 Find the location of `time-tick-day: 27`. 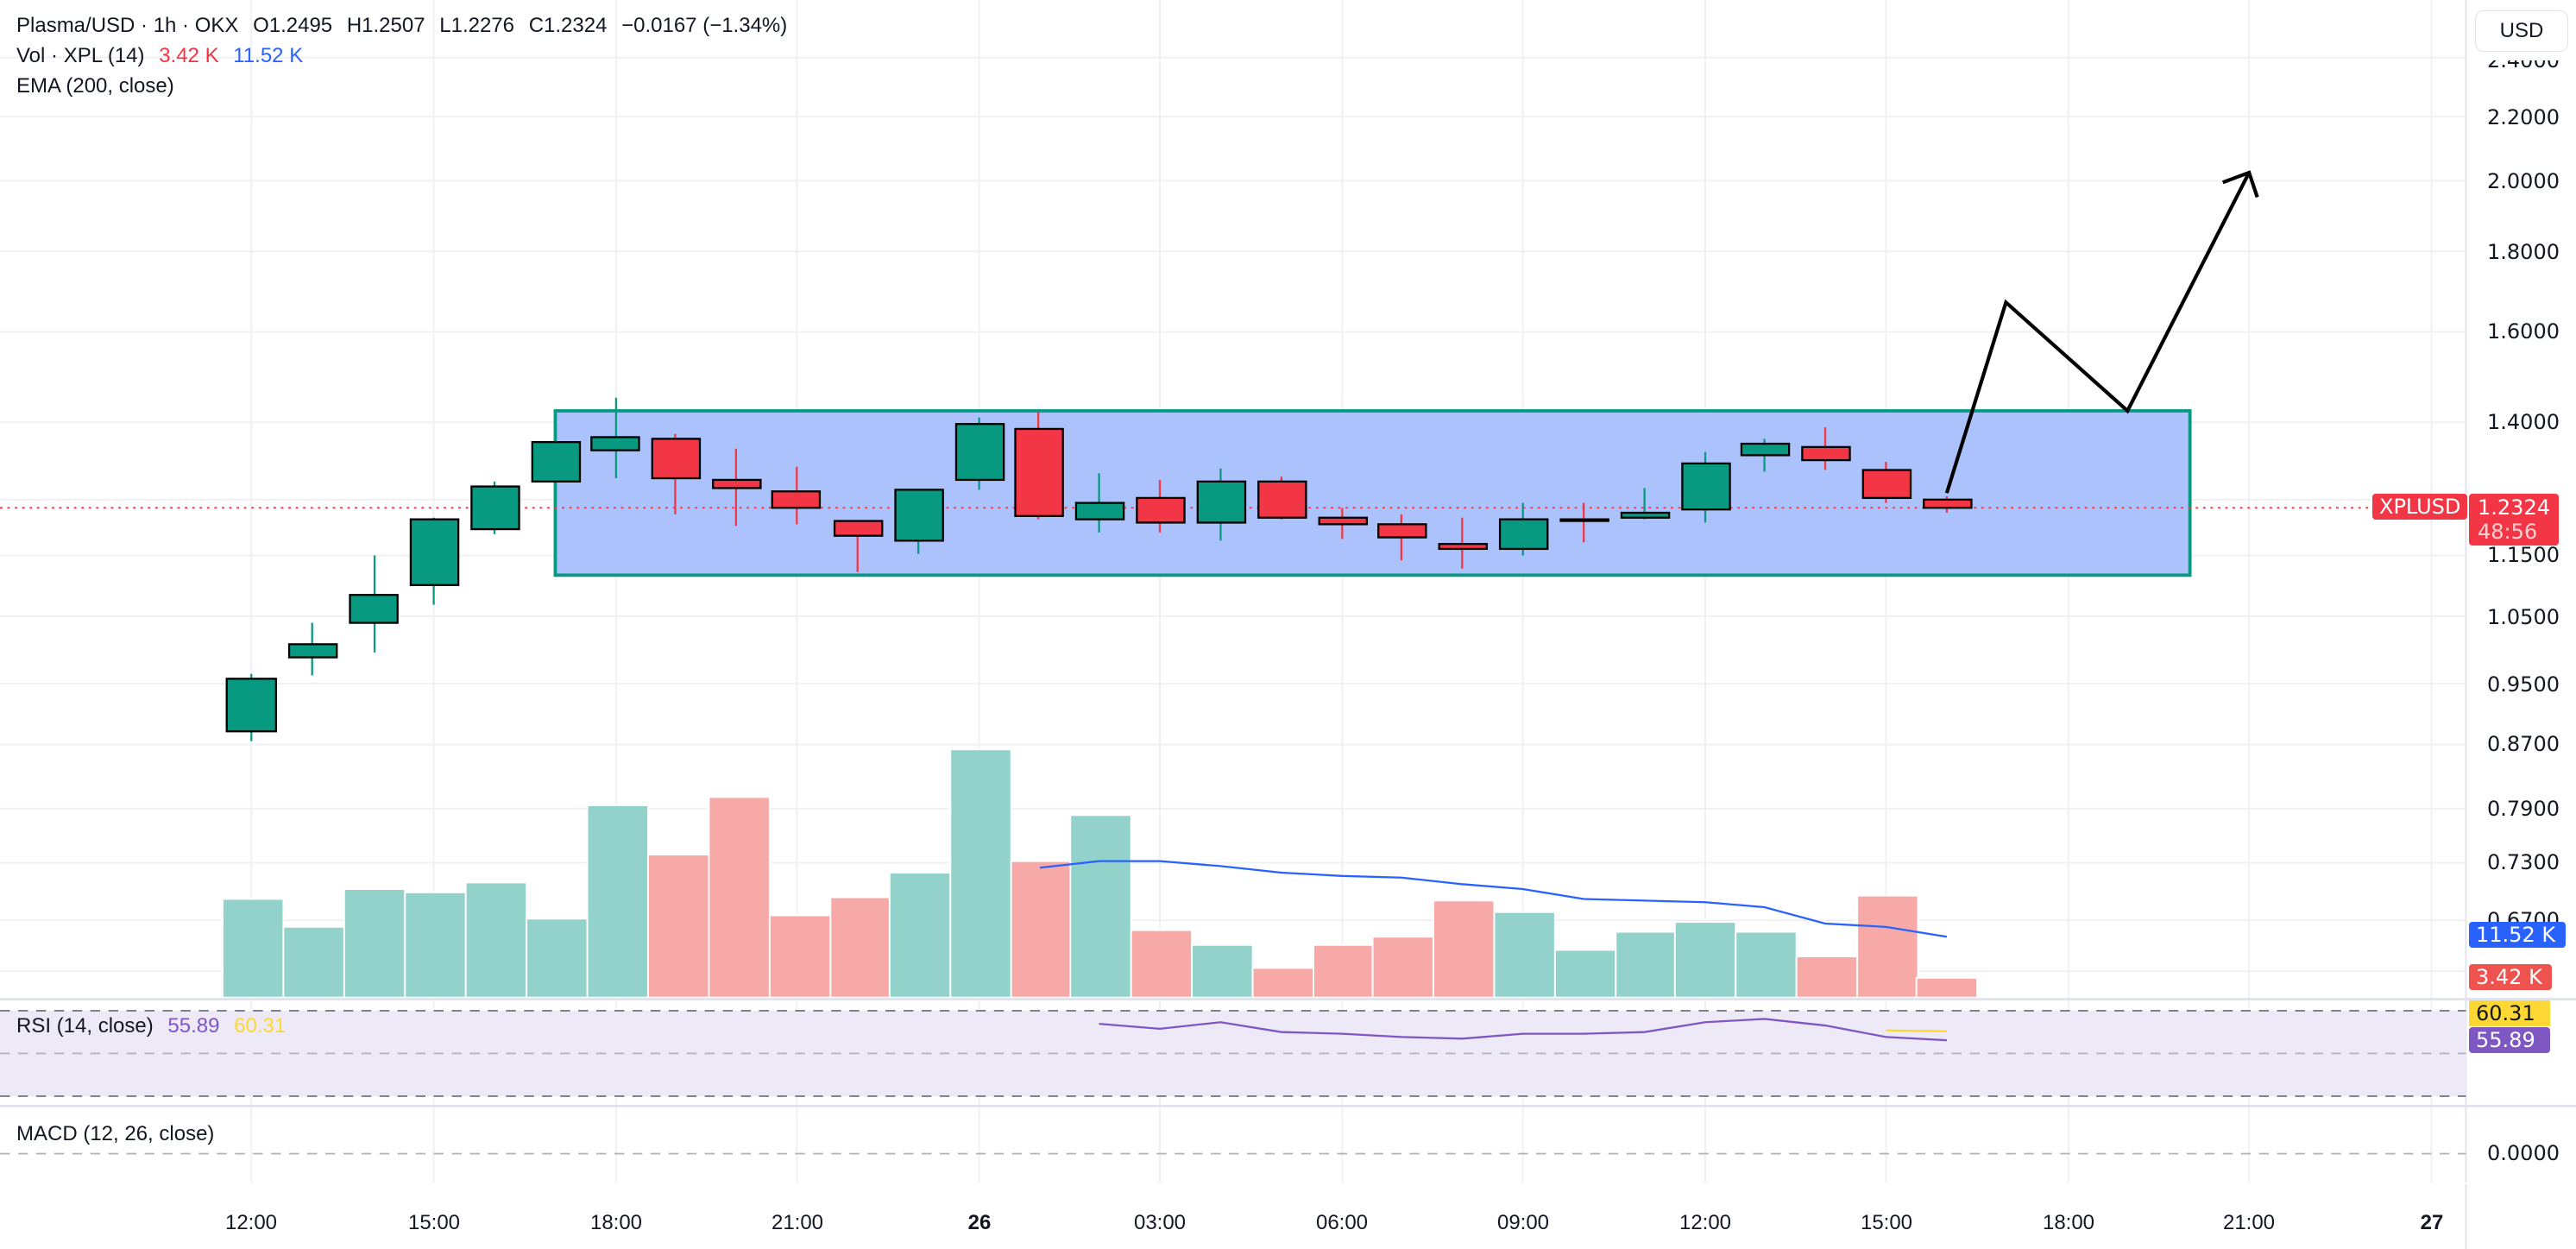

time-tick-day: 27 is located at coordinates (2432, 1223).